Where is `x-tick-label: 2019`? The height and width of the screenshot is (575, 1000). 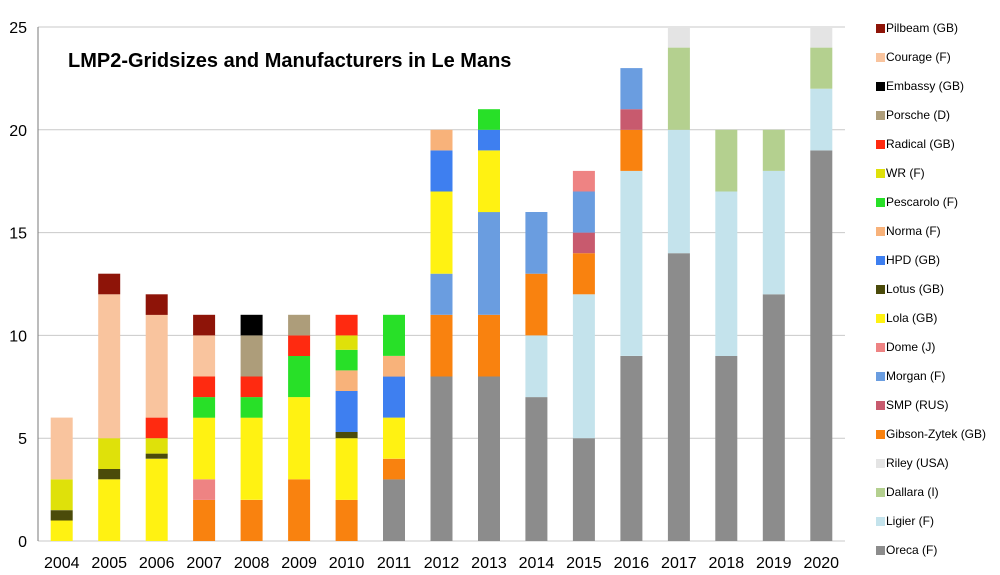
x-tick-label: 2019 is located at coordinates (774, 563).